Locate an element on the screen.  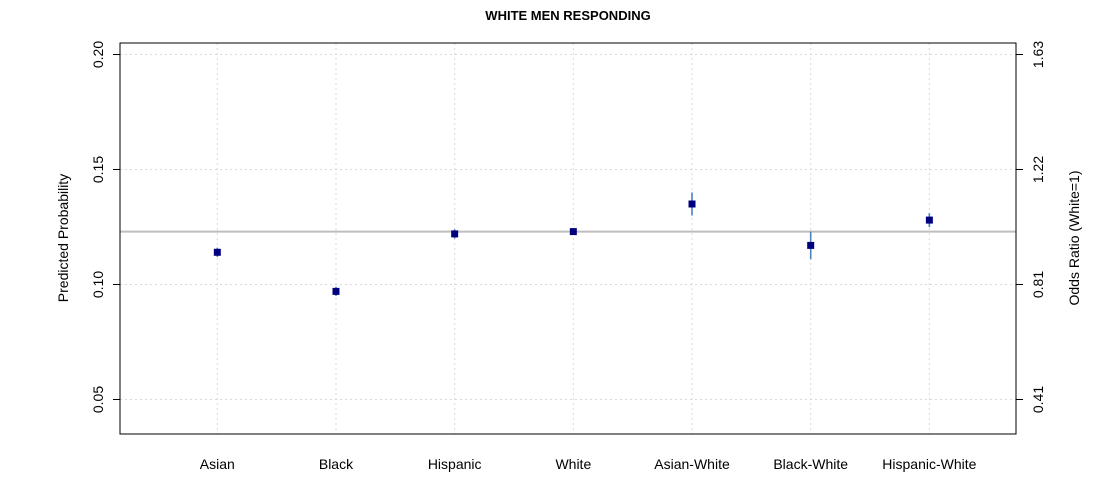
y2-tick-label: 0.41 is located at coordinates (1038, 399).